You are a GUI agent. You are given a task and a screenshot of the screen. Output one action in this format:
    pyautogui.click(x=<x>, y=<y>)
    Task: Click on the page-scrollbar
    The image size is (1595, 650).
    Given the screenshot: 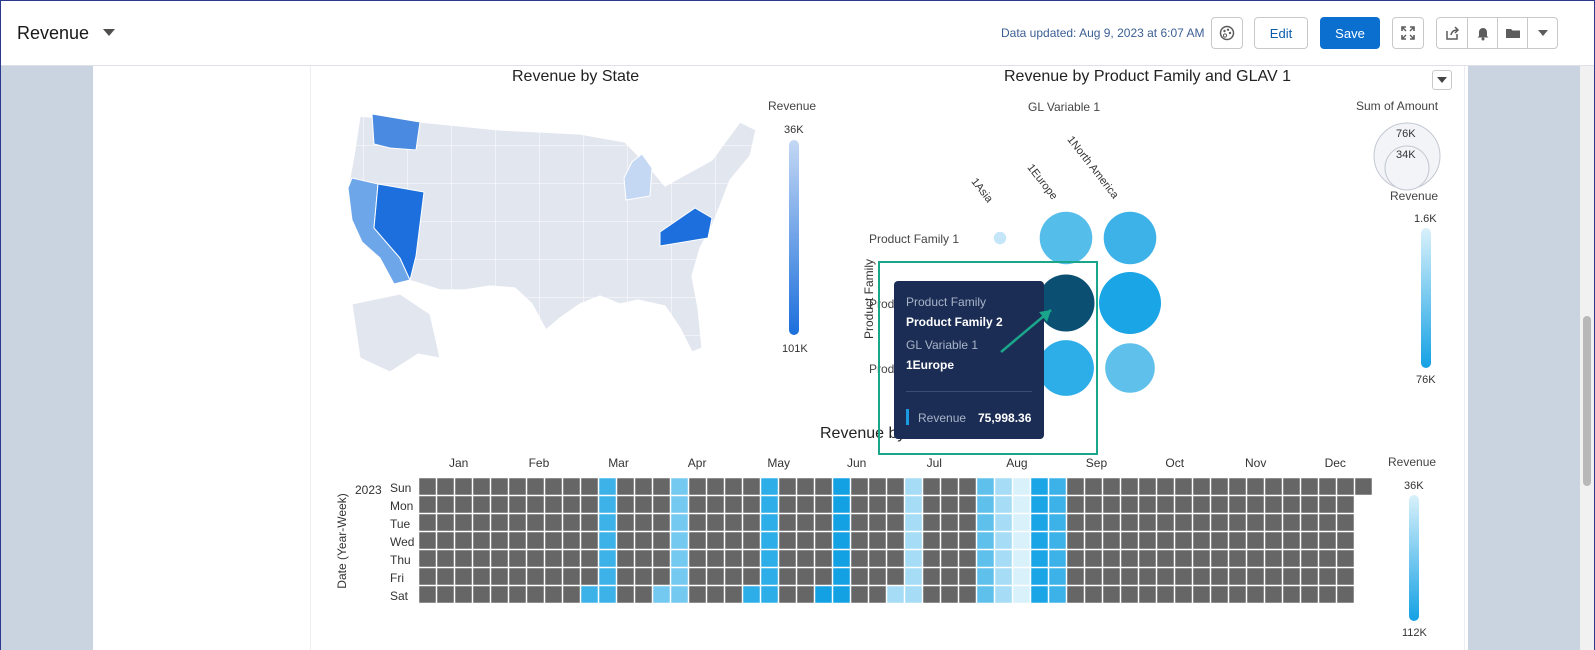 What is the action you would take?
    pyautogui.click(x=1587, y=358)
    